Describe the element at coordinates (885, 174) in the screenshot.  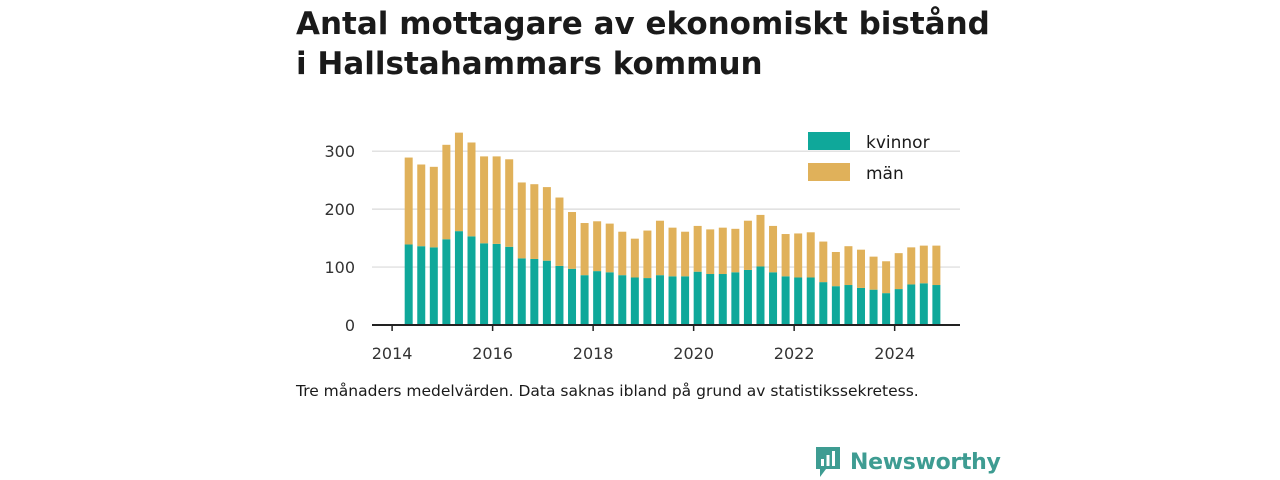
I see `legend-label-man: män` at that location.